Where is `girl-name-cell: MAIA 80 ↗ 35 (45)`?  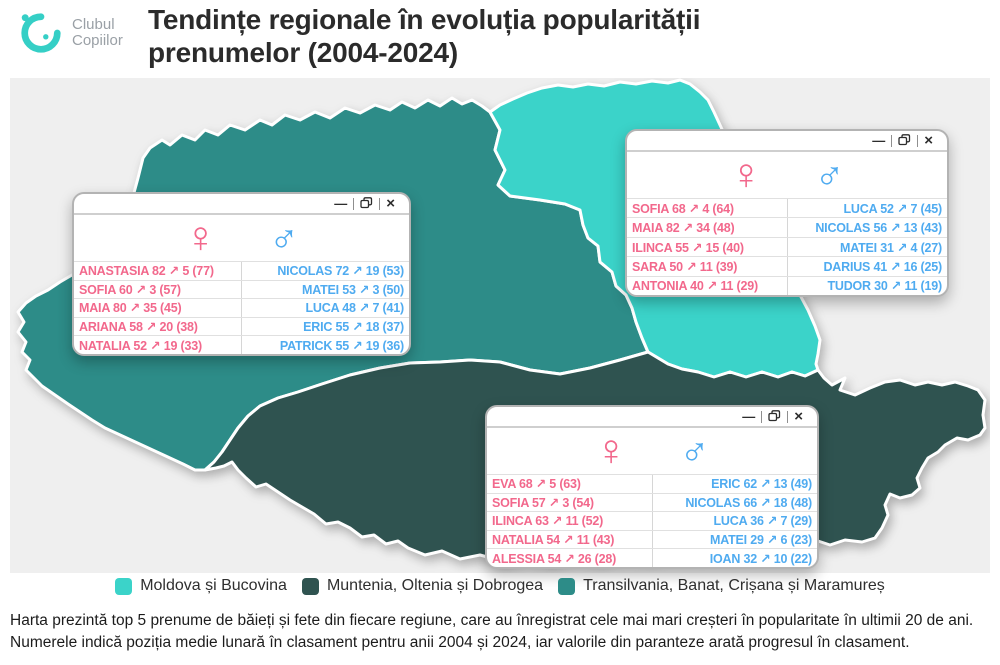 girl-name-cell: MAIA 80 ↗ 35 (45) is located at coordinates (158, 308).